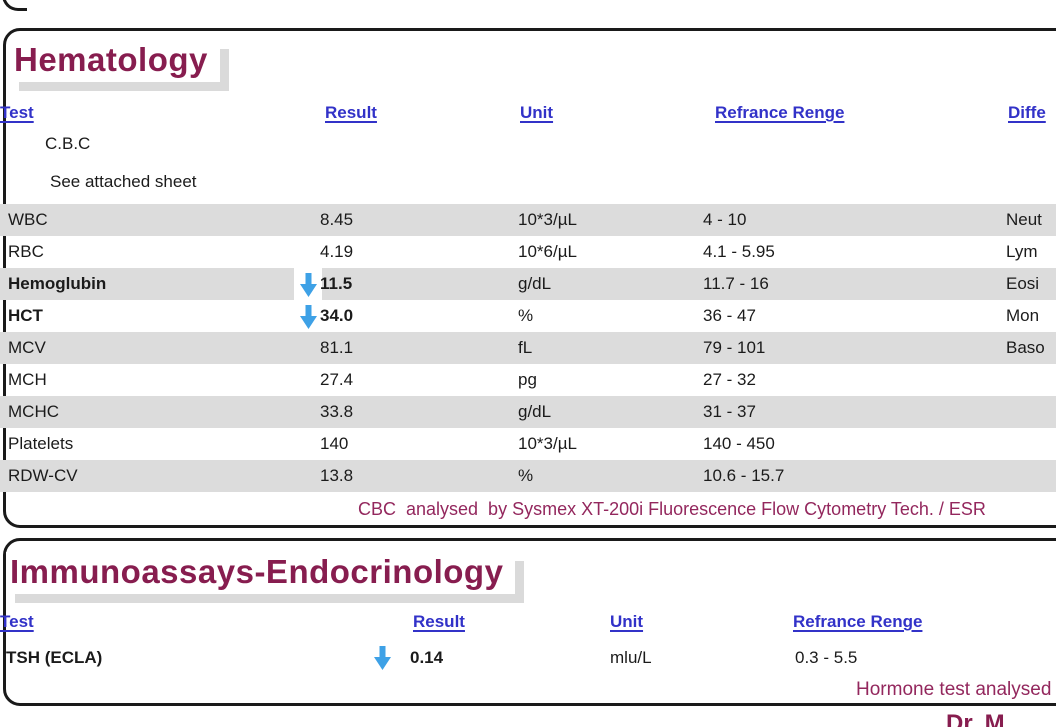 This screenshot has width=1056, height=727. Describe the element at coordinates (631, 657) in the screenshot. I see `unit-value: mlu/L` at that location.